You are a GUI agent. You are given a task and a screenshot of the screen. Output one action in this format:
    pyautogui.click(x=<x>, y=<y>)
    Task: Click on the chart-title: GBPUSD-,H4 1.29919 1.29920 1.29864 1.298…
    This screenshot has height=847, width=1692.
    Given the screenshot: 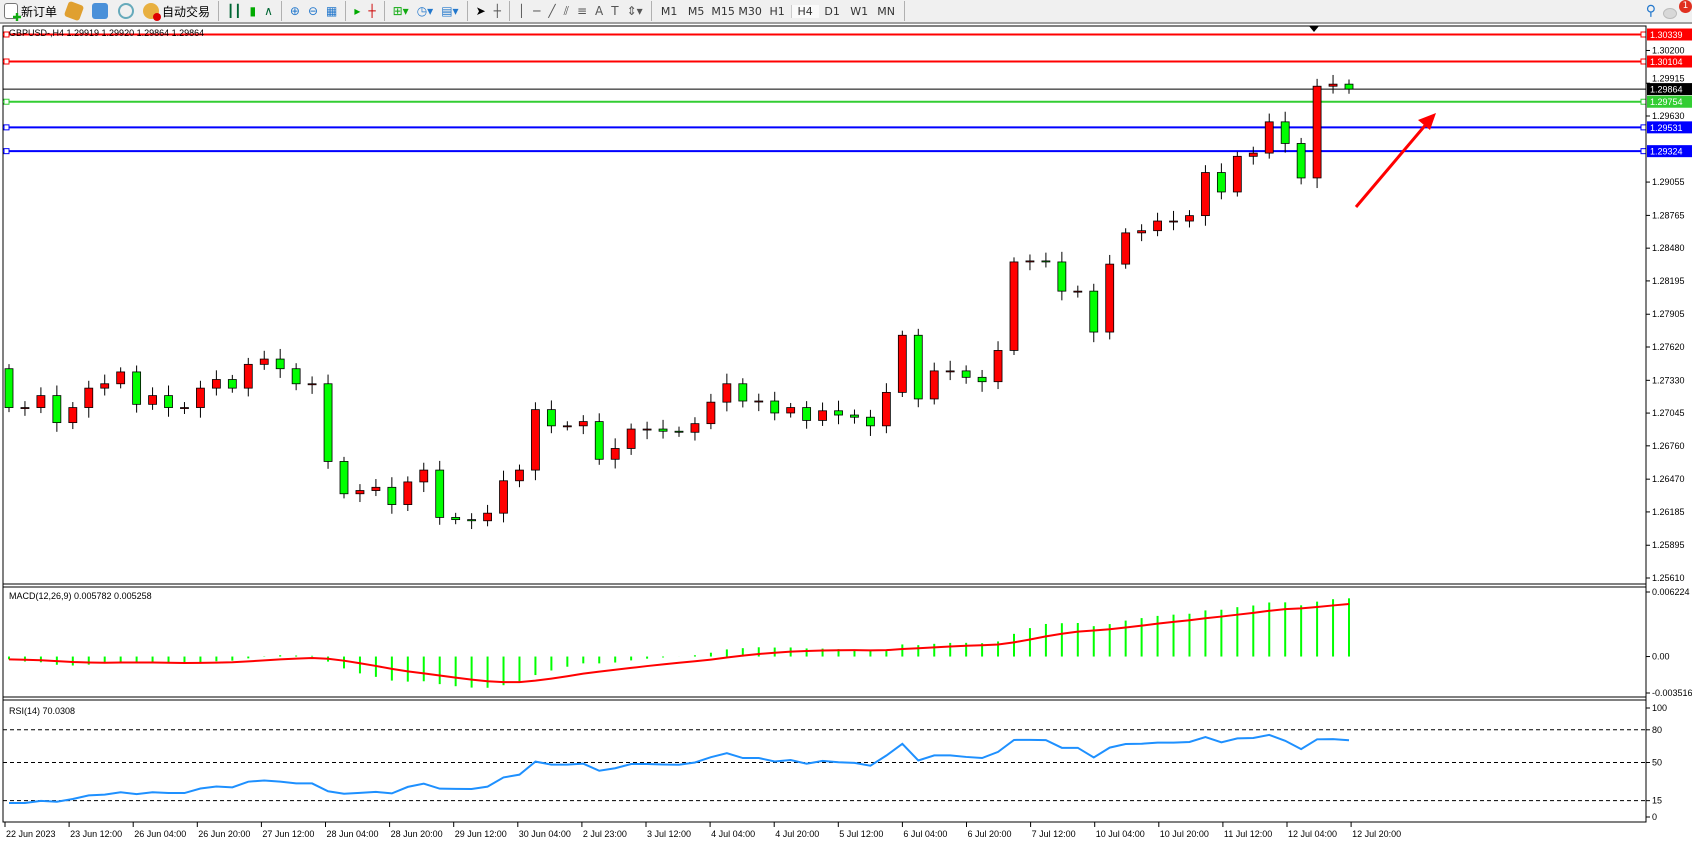 What is the action you would take?
    pyautogui.click(x=106, y=33)
    